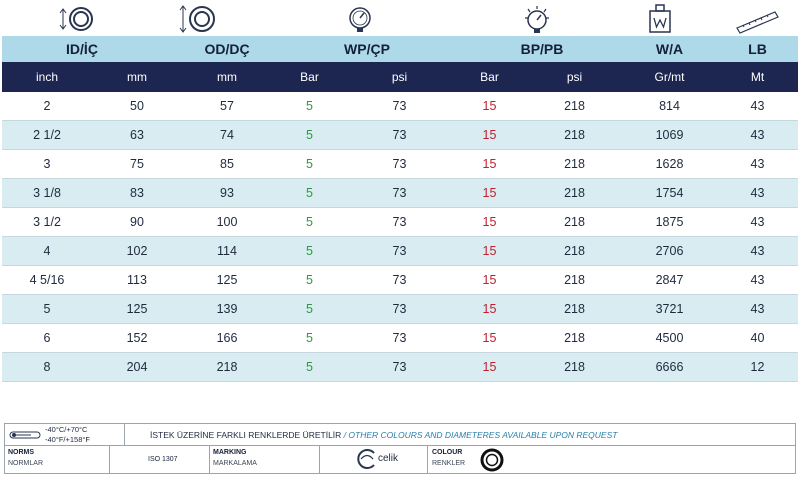  Describe the element at coordinates (757, 367) in the screenshot. I see `cell-length: 12` at that location.